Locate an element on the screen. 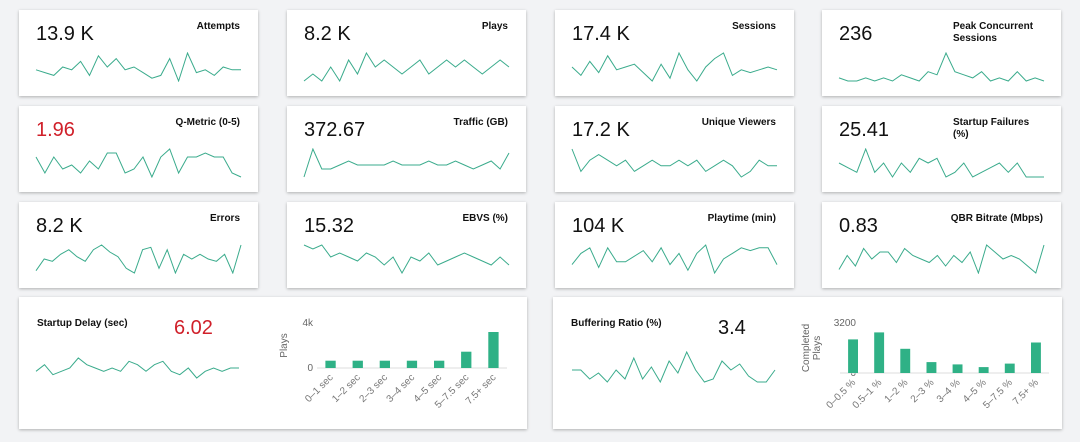  x-tick-label: 1–2 sec is located at coordinates (346, 388).